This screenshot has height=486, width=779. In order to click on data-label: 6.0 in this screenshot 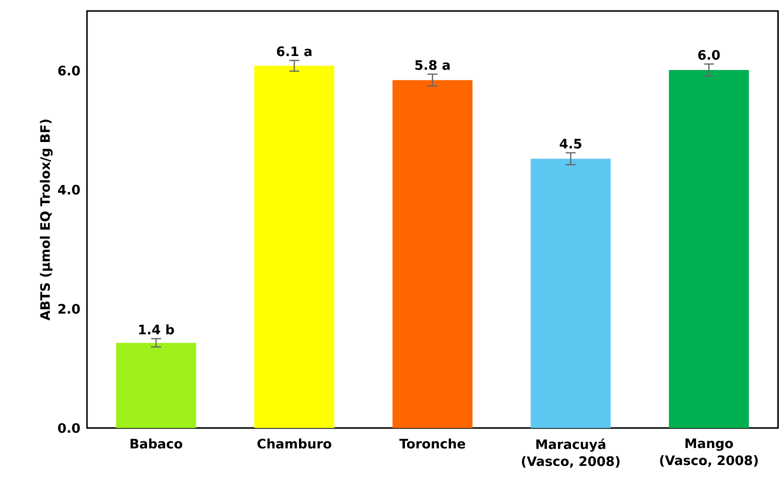, I will do `click(709, 55)`.